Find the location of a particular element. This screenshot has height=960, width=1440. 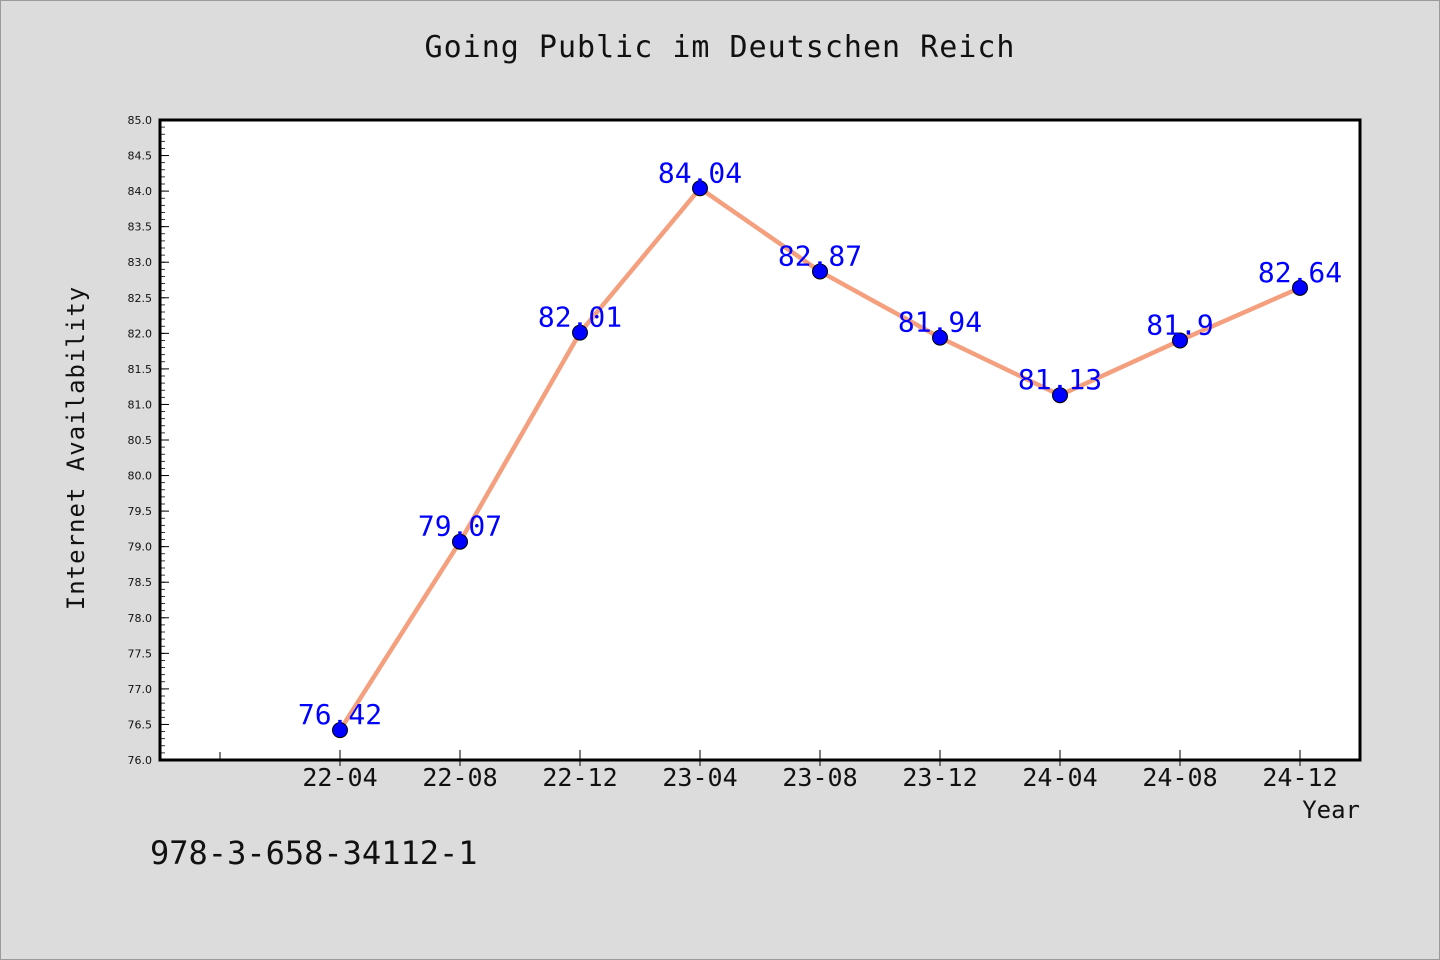

data-label: 81.9 is located at coordinates (1179, 324).